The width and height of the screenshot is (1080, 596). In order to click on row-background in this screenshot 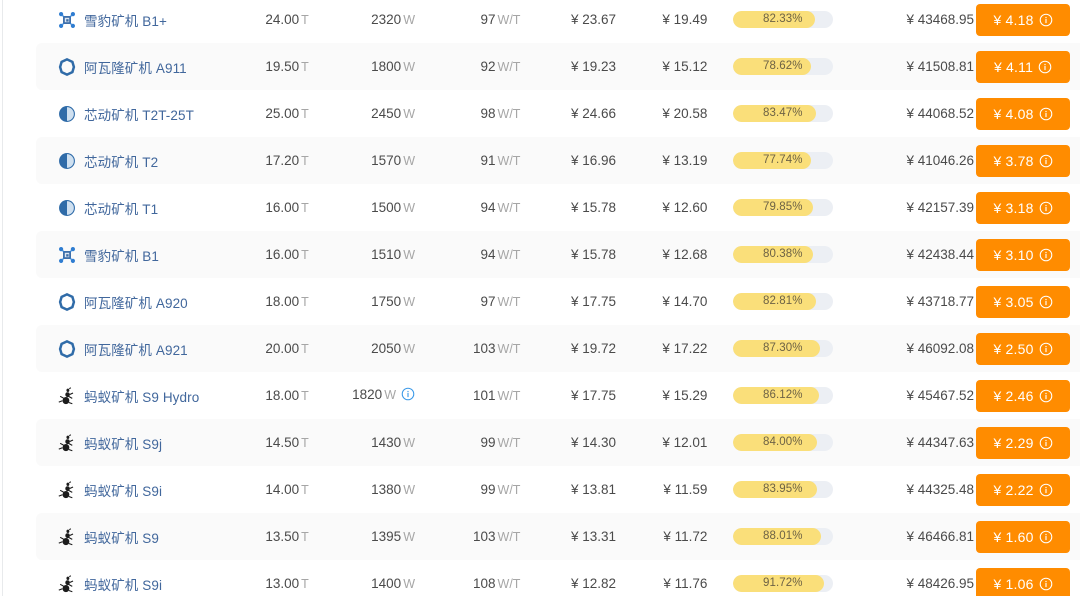, I will do `click(558, 442)`.